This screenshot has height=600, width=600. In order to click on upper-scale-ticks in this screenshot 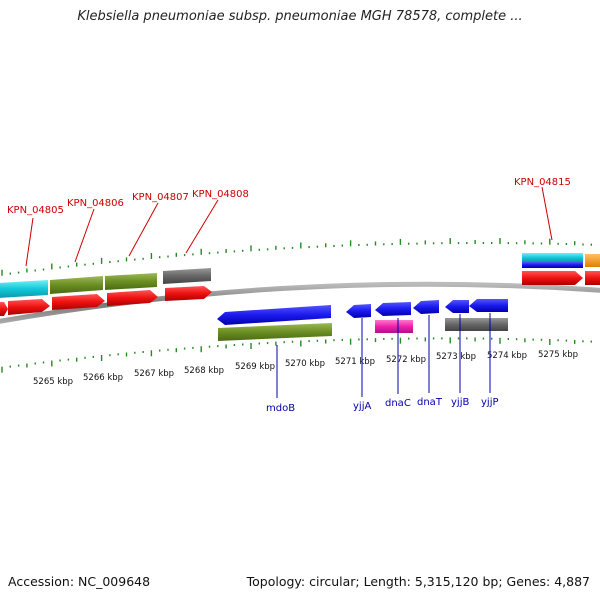, I will do `click(296, 257)`.